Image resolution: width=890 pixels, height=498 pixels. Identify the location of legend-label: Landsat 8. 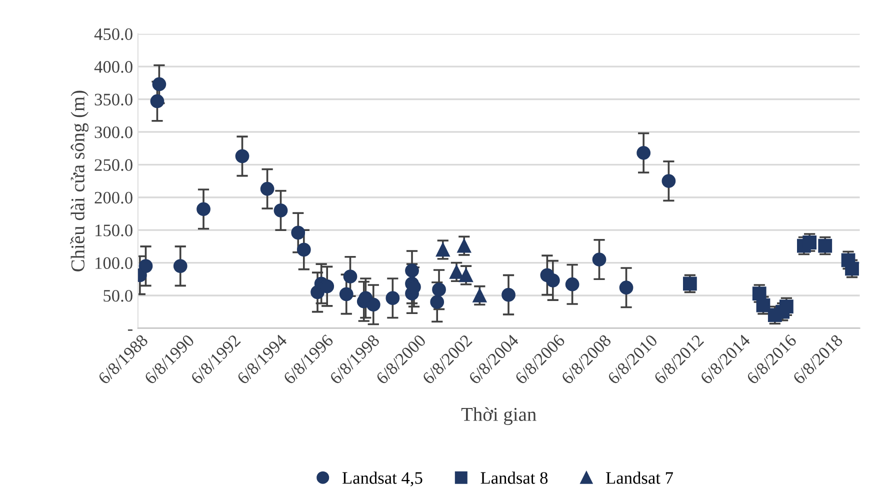
(514, 478).